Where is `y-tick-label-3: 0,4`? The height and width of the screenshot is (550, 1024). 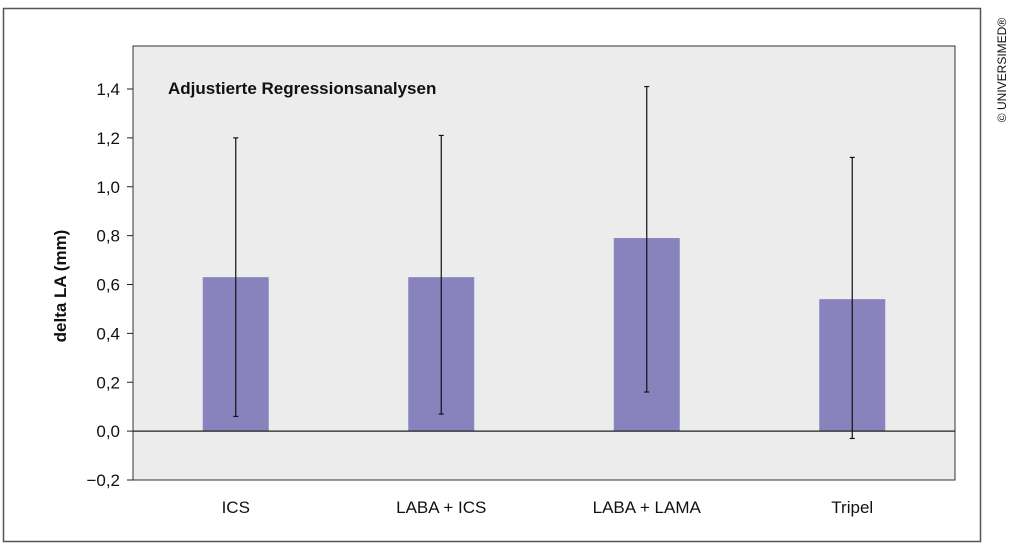
y-tick-label-3: 0,4 is located at coordinates (108, 333).